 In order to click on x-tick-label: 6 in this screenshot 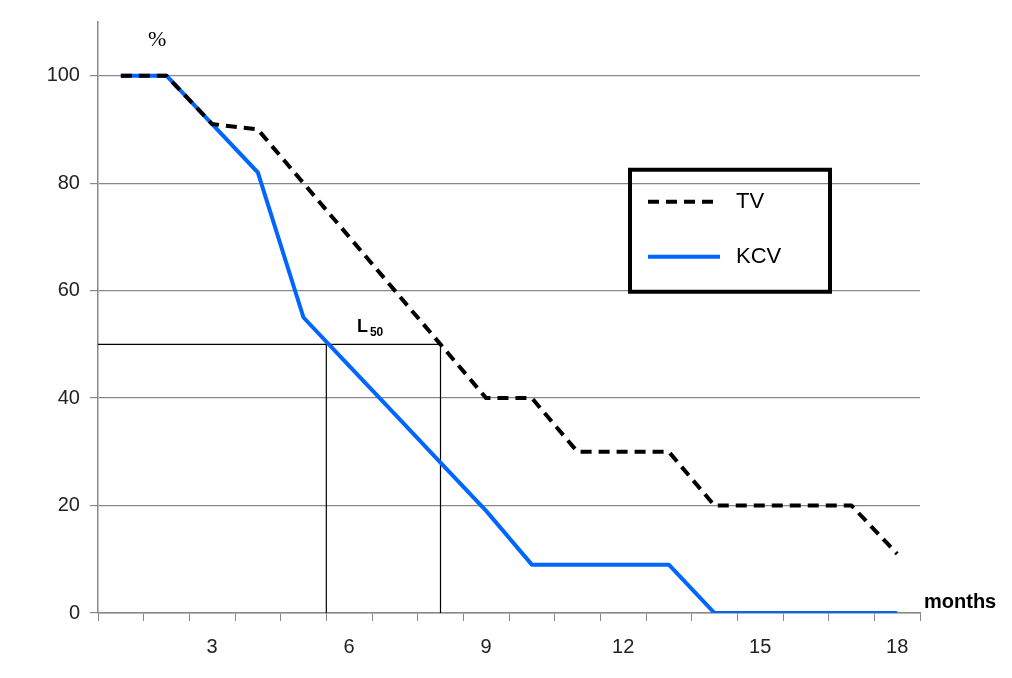, I will do `click(349, 645)`.